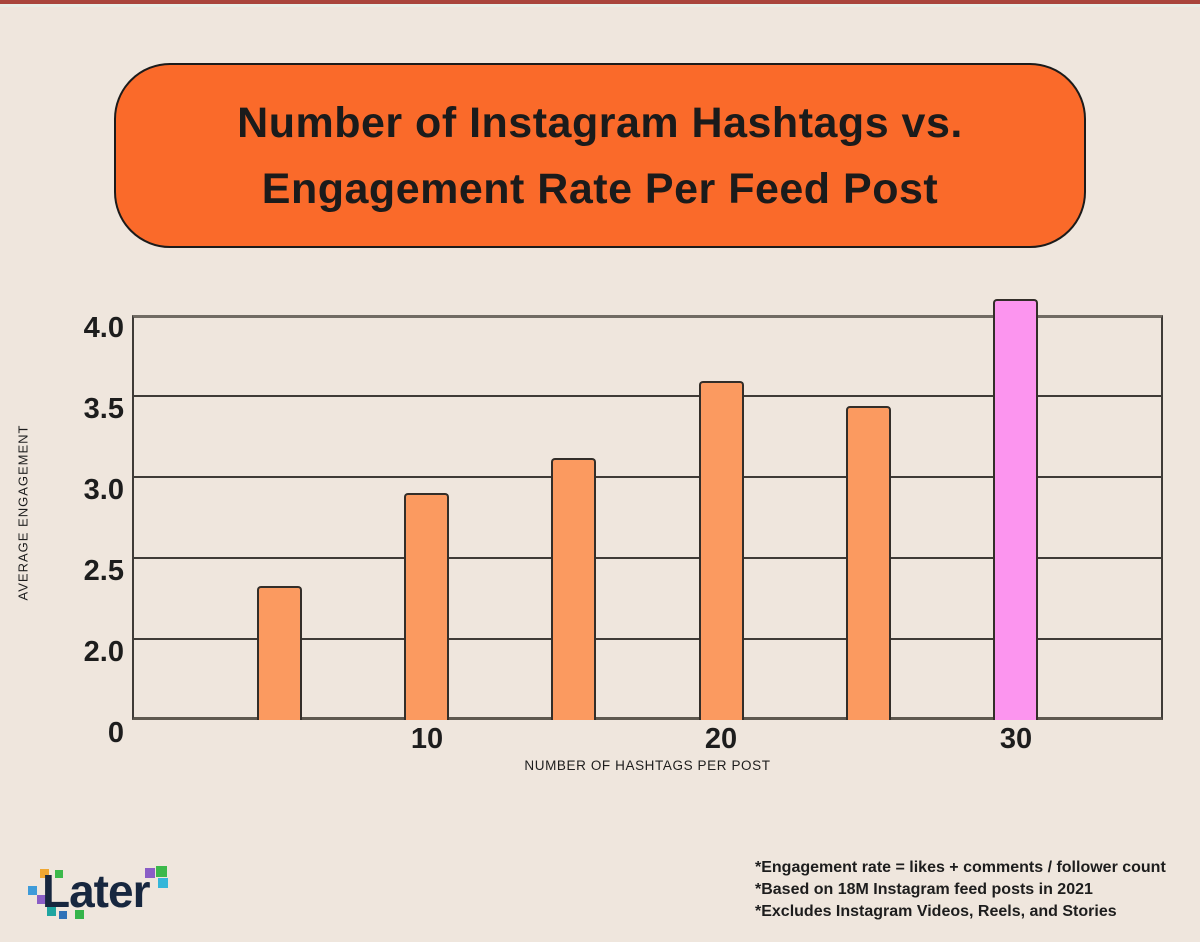 The width and height of the screenshot is (1200, 942). Describe the element at coordinates (103, 652) in the screenshot. I see `y-tick-label-2.0: 2.0` at that location.